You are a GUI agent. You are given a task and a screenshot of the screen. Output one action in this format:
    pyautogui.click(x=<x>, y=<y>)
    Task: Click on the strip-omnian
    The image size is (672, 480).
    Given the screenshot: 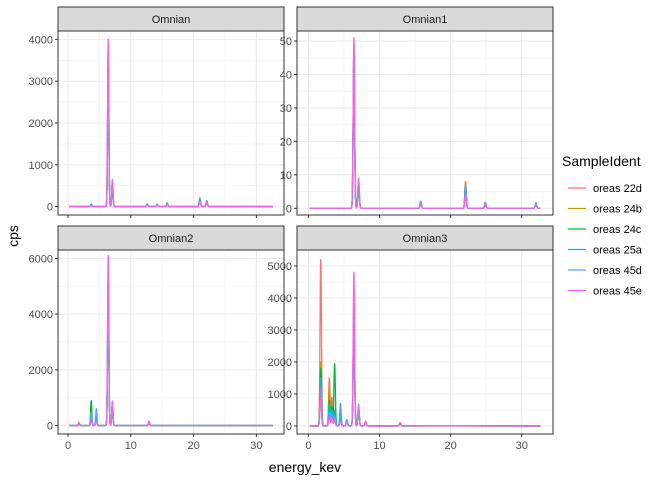 What is the action you would take?
    pyautogui.click(x=171, y=19)
    